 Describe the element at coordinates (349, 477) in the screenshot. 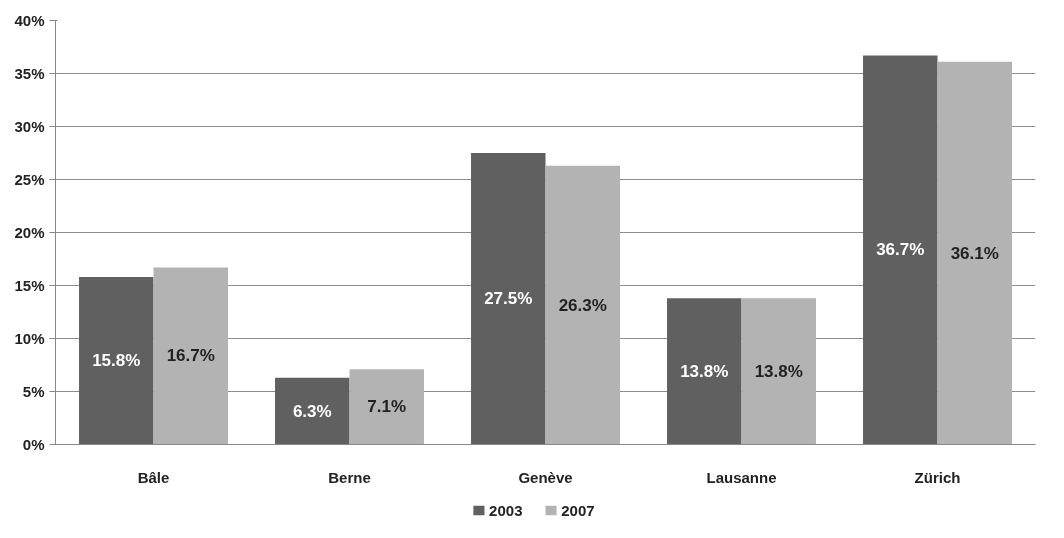

I see `x-tick-label: Berne` at that location.